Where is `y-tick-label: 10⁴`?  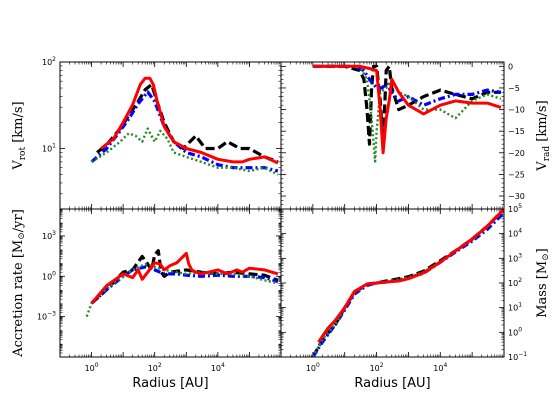 y-tick-label: 10⁴ is located at coordinates (515, 233).